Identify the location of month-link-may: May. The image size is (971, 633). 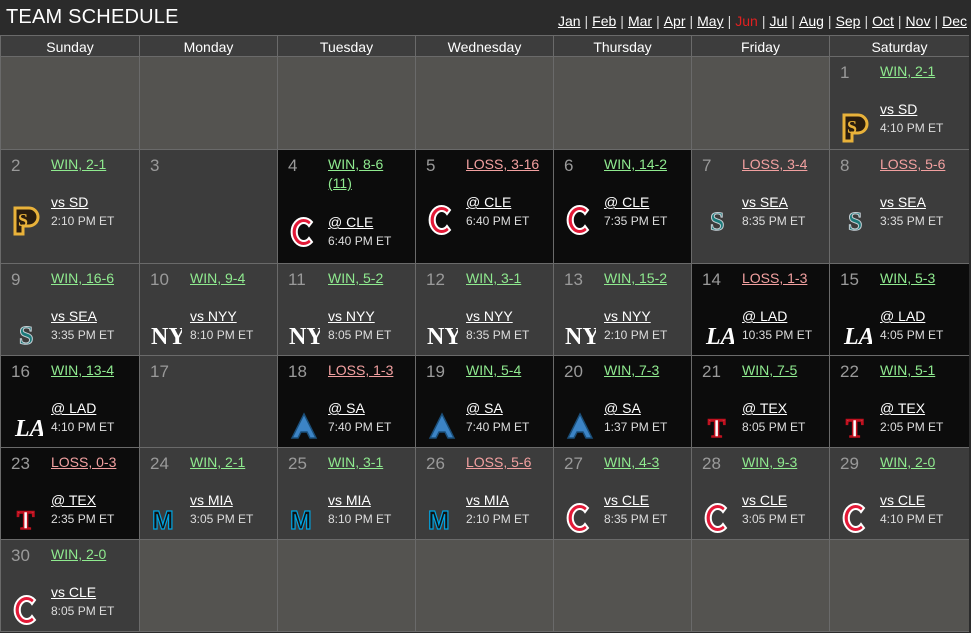
(710, 21).